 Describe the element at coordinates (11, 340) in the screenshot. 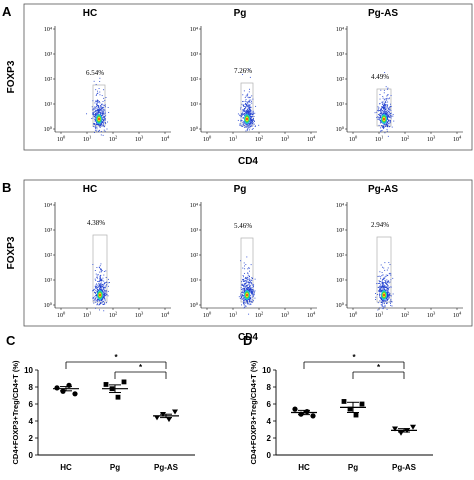

I see `panel-letter-c: C` at that location.